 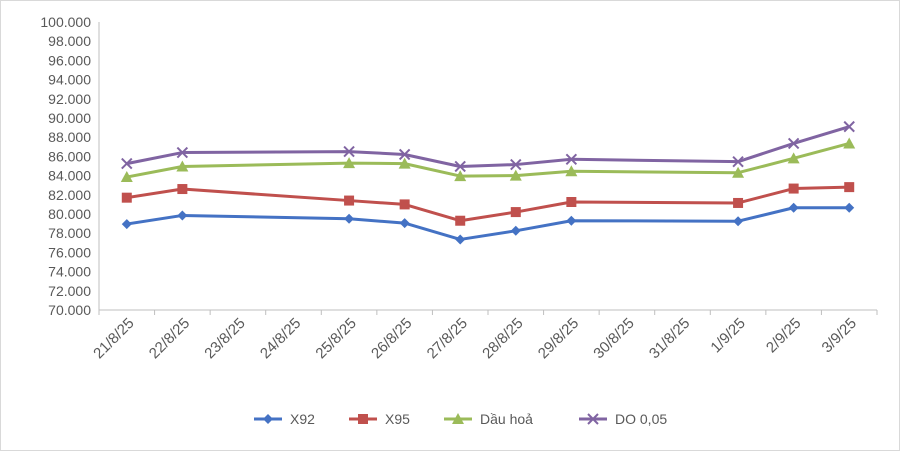 I want to click on legend-label: X95, so click(x=397, y=419).